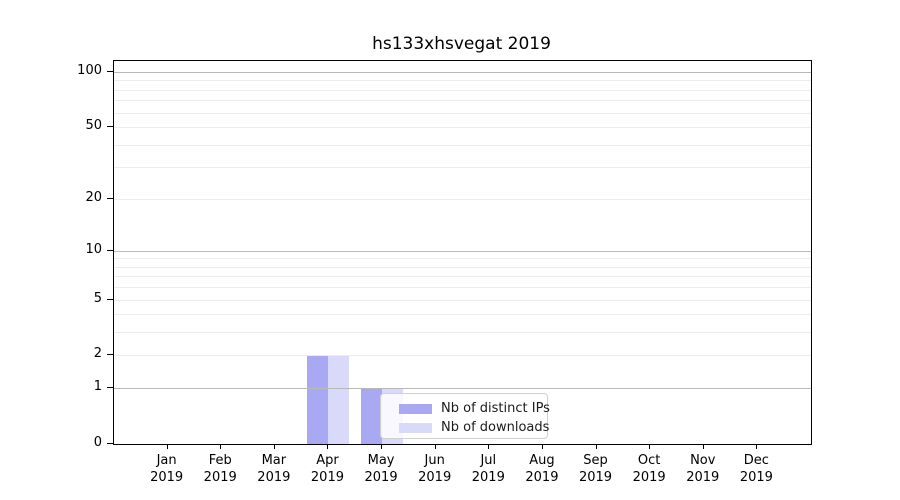 This screenshot has width=900, height=500. What do you see at coordinates (97, 354) in the screenshot?
I see `y-axis-tick-label: 2` at bounding box center [97, 354].